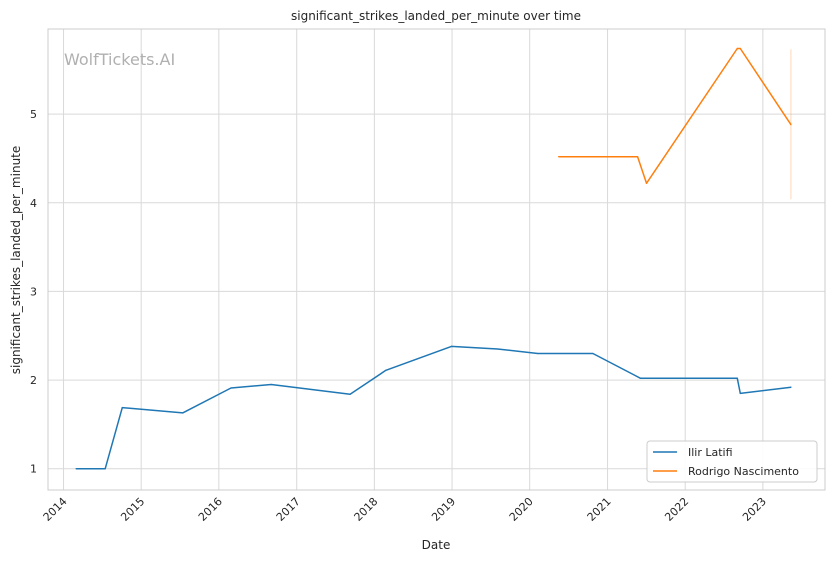 This screenshot has width=832, height=561. What do you see at coordinates (405, 509) in the screenshot?
I see `x-axis: 2014 2015 2016 2017 2018 2019 2020 2021 2022 2023` at bounding box center [405, 509].